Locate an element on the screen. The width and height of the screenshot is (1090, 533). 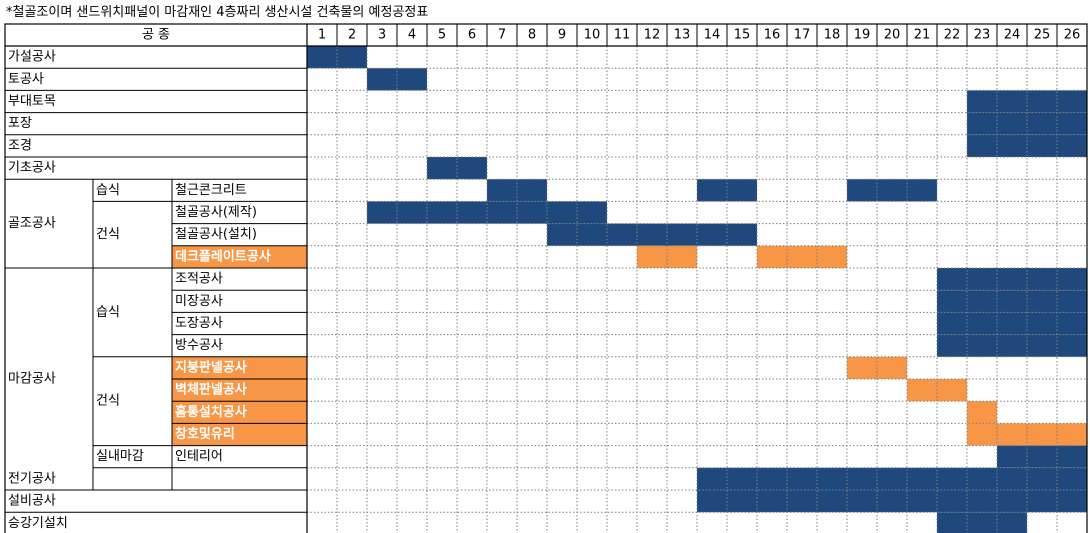
header-period: 18 is located at coordinates (832, 35).